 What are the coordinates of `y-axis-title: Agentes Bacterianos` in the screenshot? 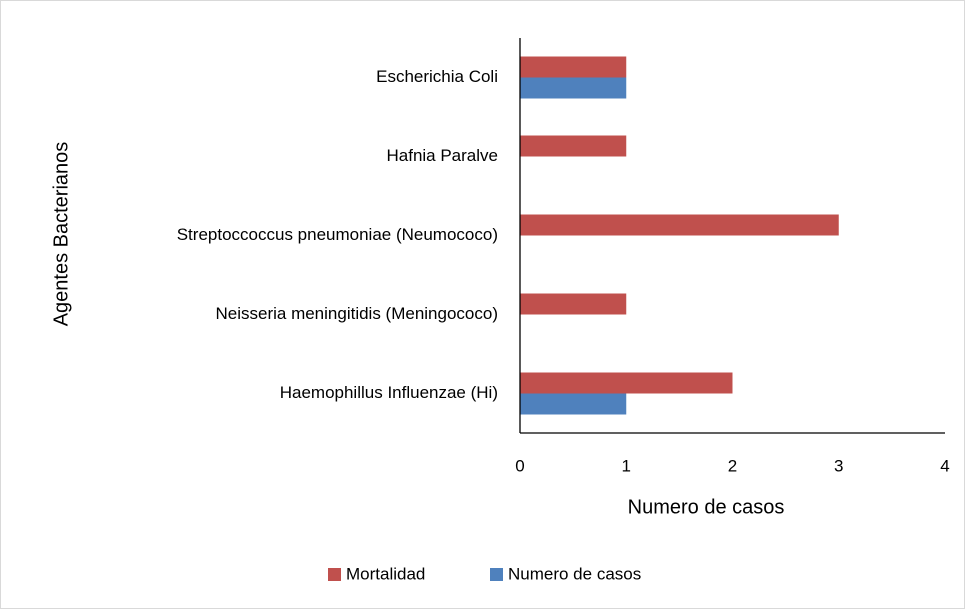 It's located at (61, 234).